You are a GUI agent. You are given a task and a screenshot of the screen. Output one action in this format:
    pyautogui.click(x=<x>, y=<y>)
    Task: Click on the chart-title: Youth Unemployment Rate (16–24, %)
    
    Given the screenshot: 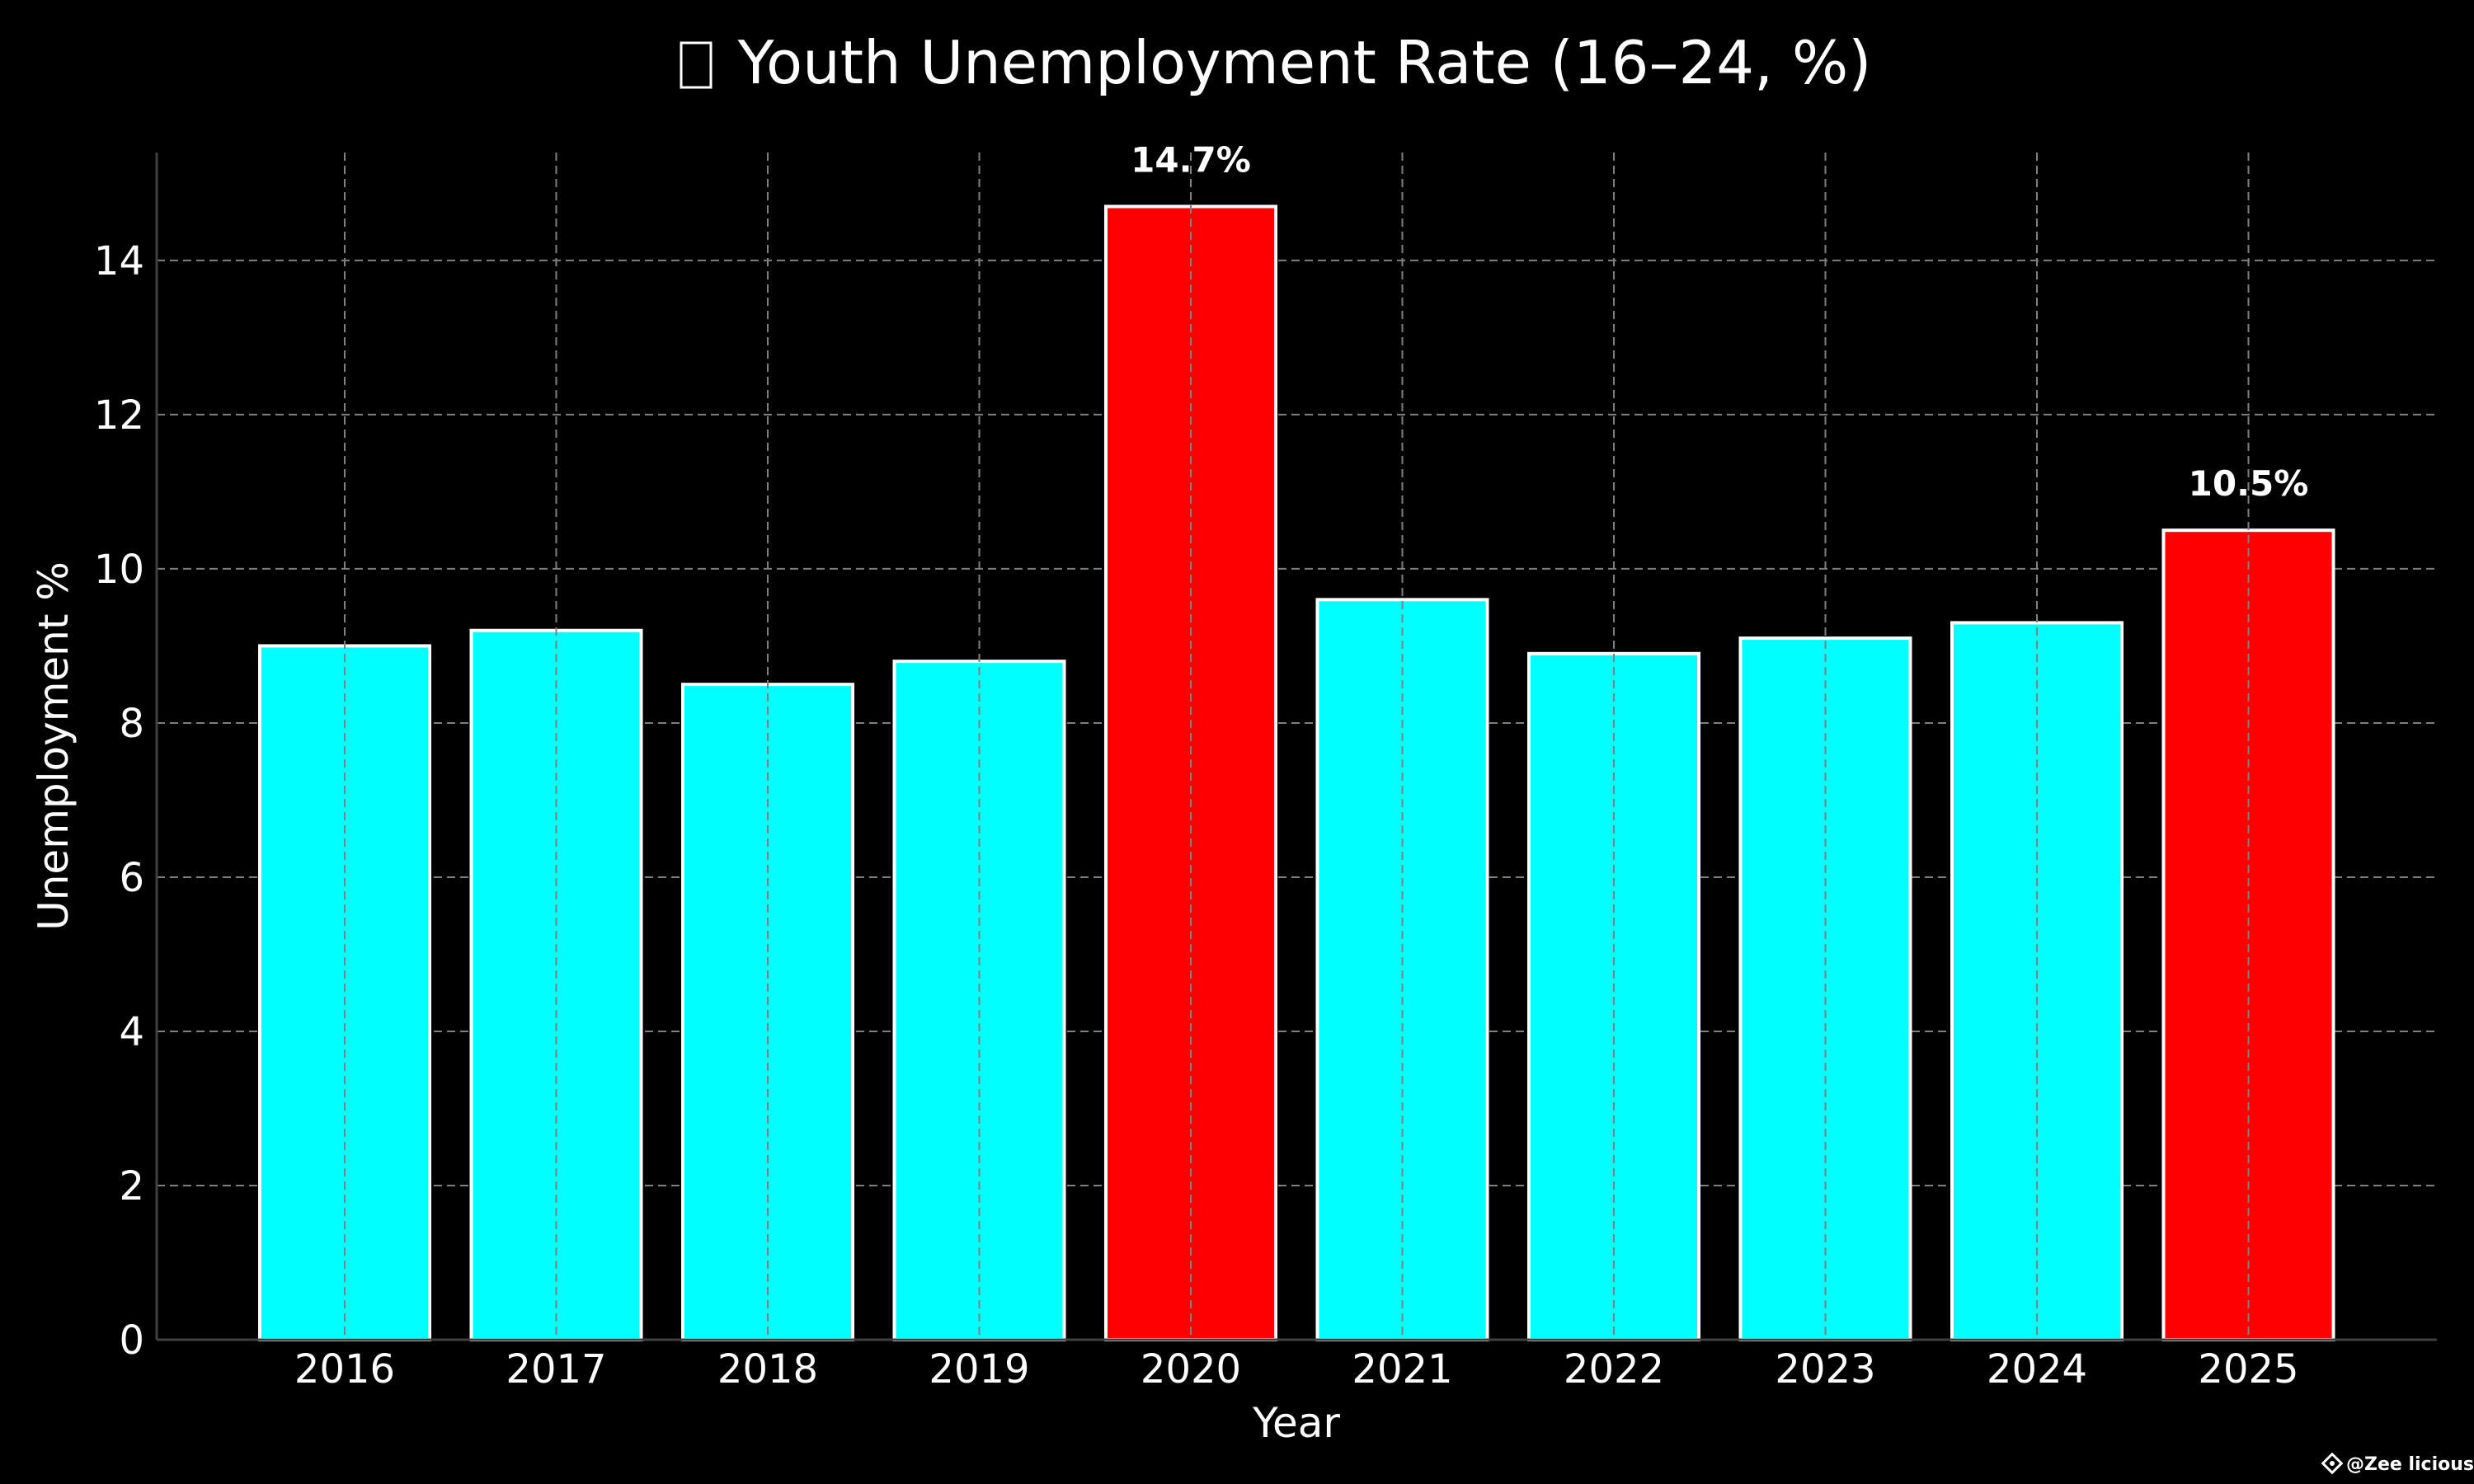 What is the action you would take?
    pyautogui.click(x=1304, y=62)
    